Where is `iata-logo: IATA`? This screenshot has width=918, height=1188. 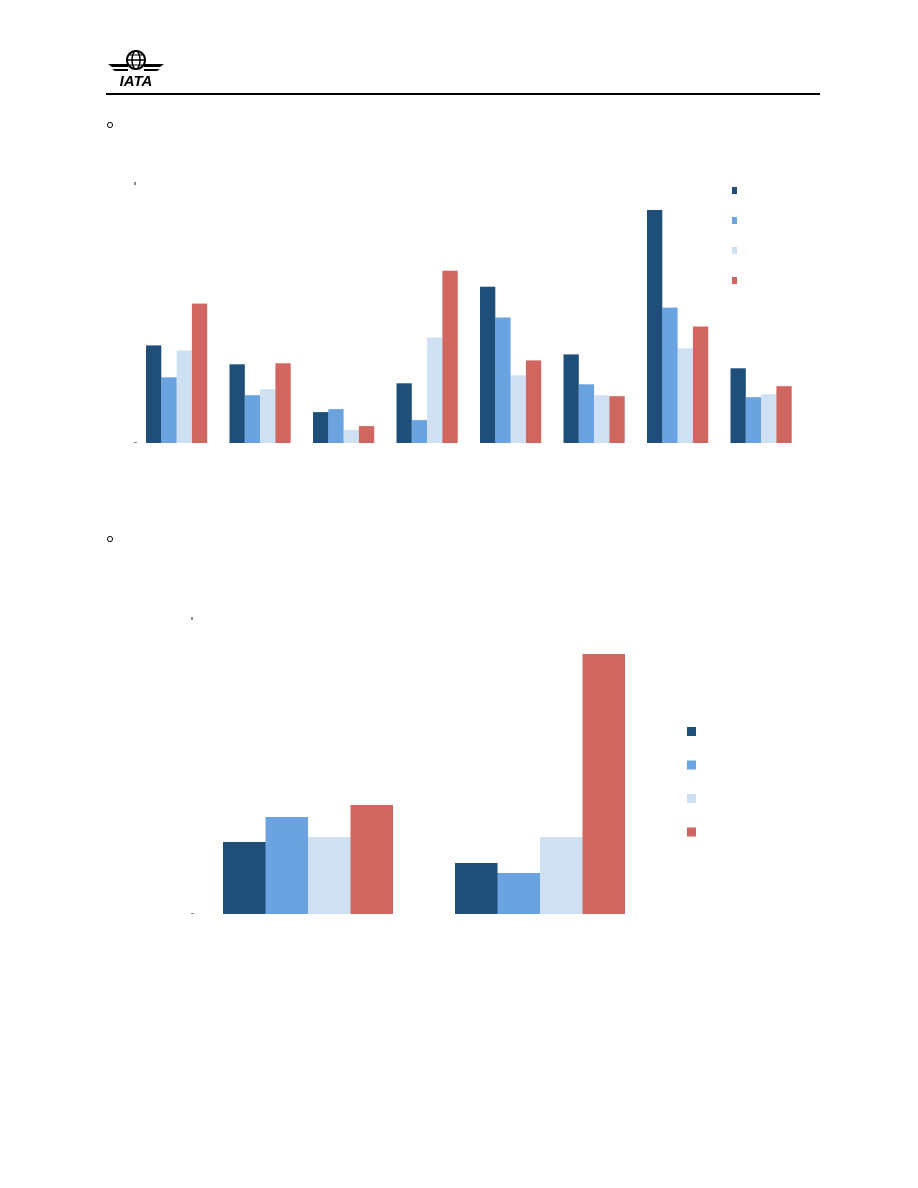
iata-logo: IATA is located at coordinates (136, 70).